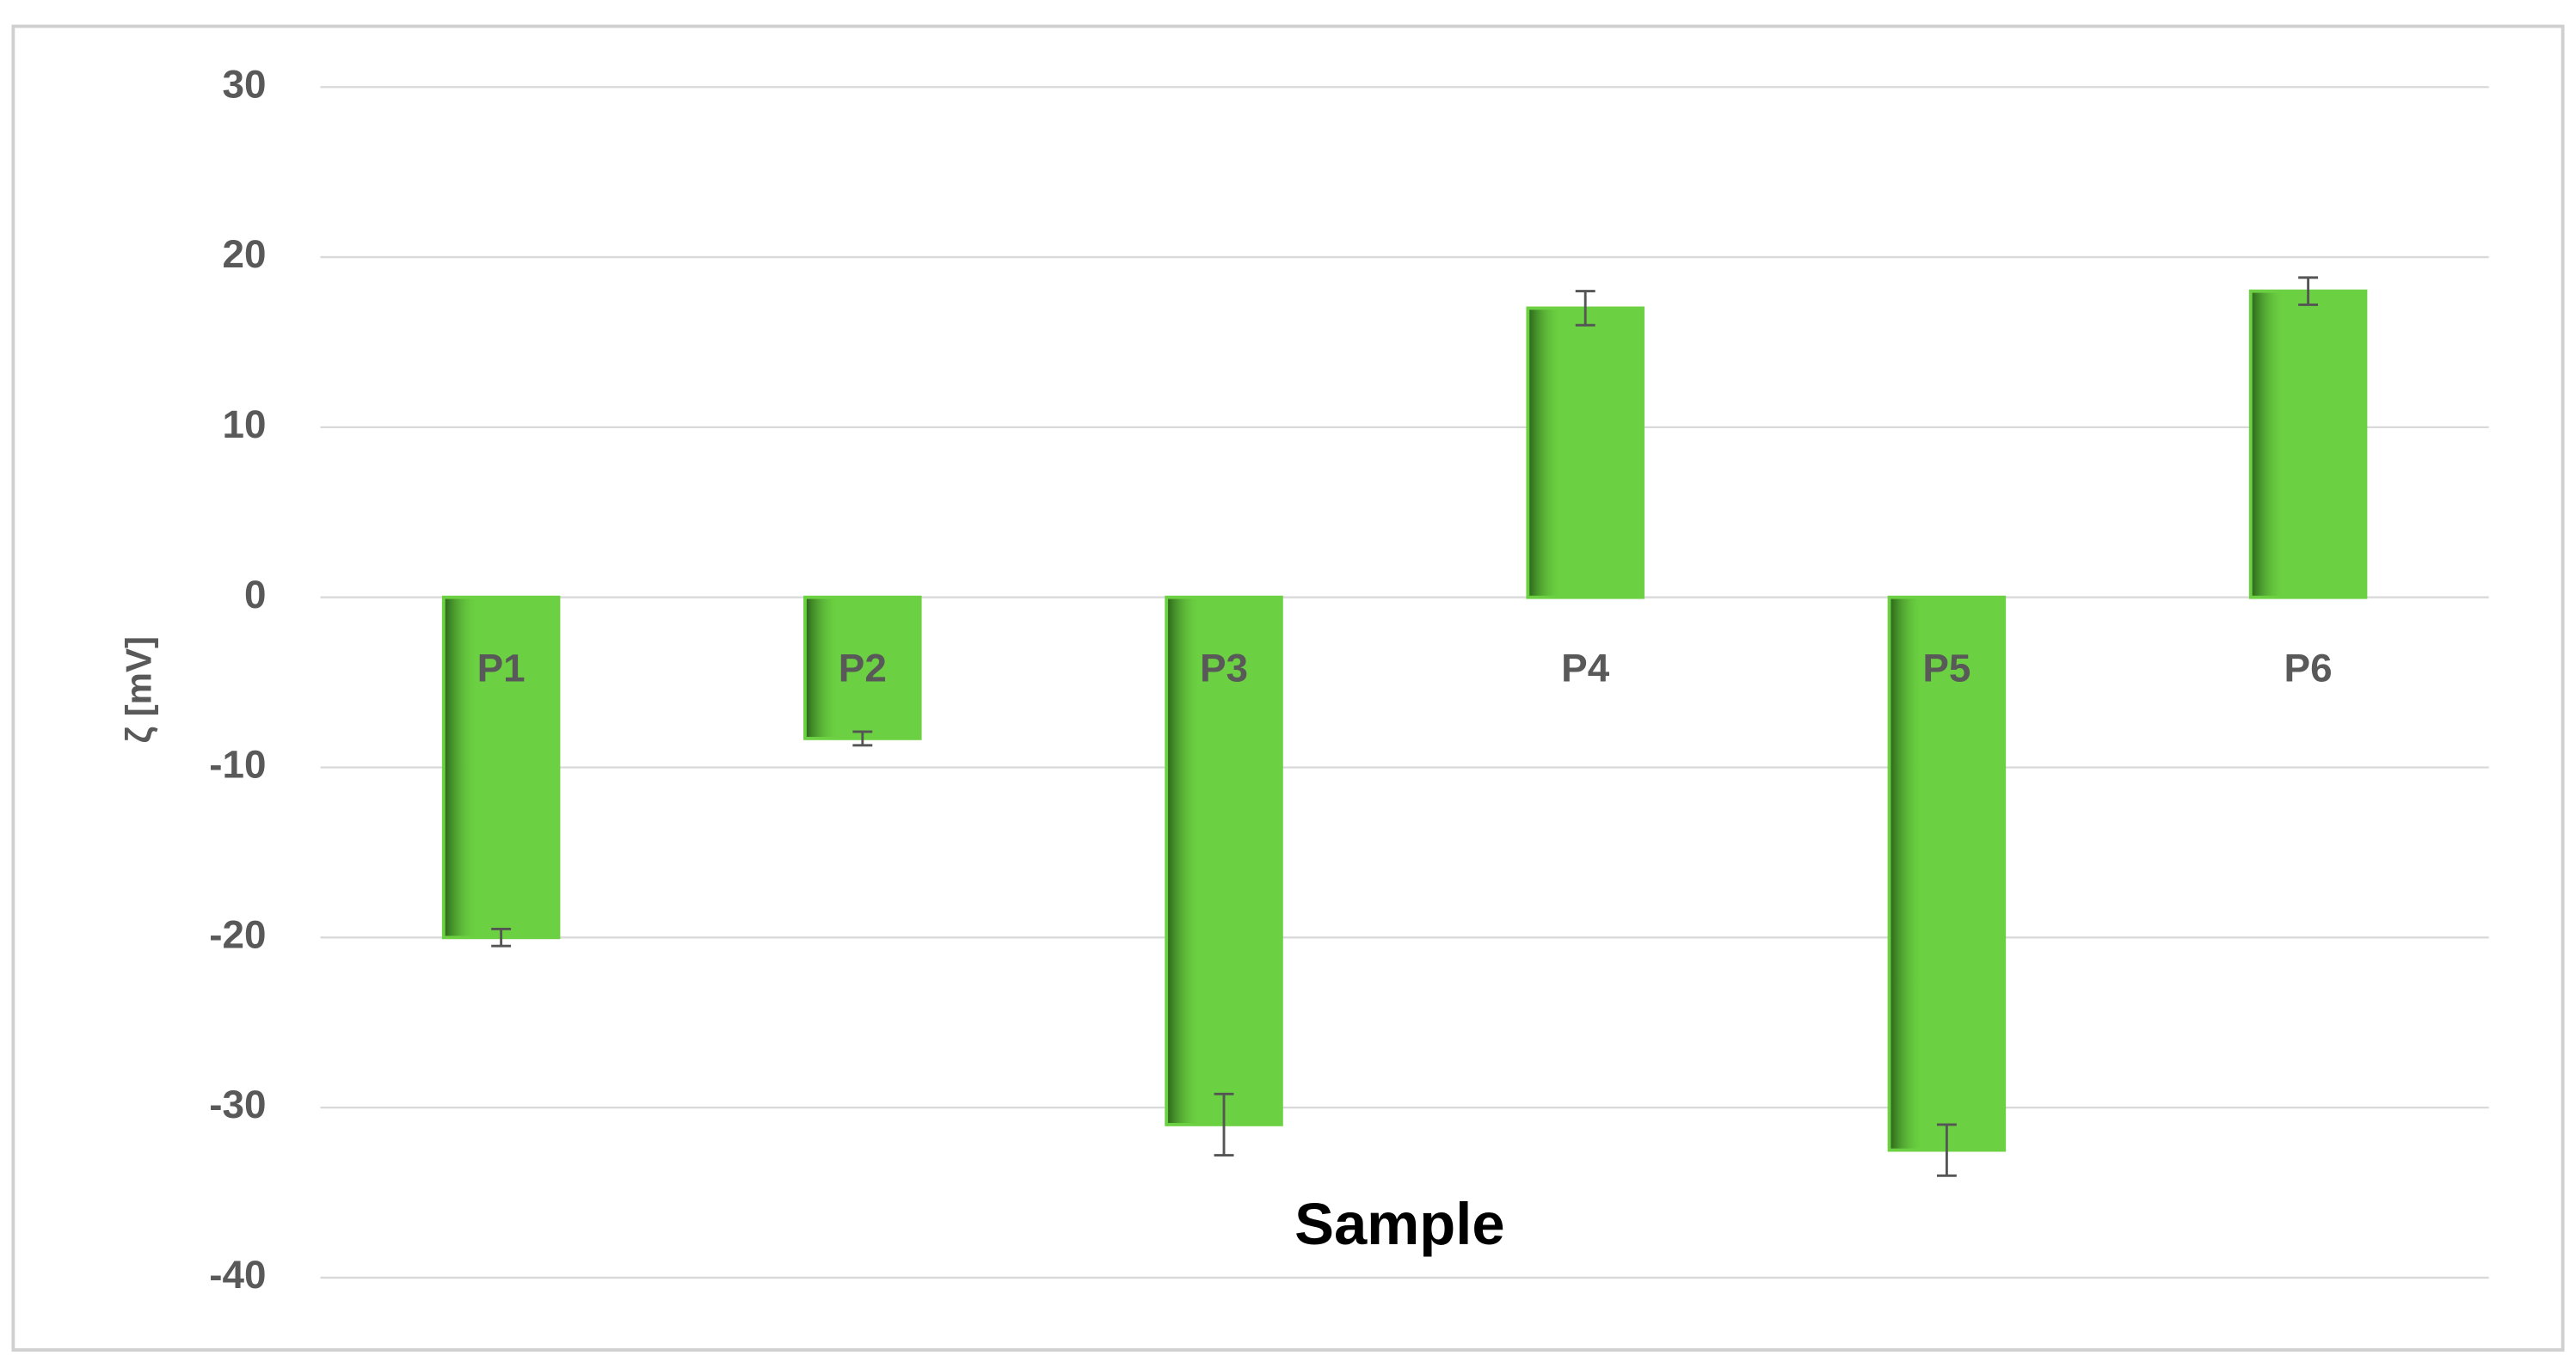  Describe the element at coordinates (1585, 668) in the screenshot. I see `x-tick-label: P4` at that location.